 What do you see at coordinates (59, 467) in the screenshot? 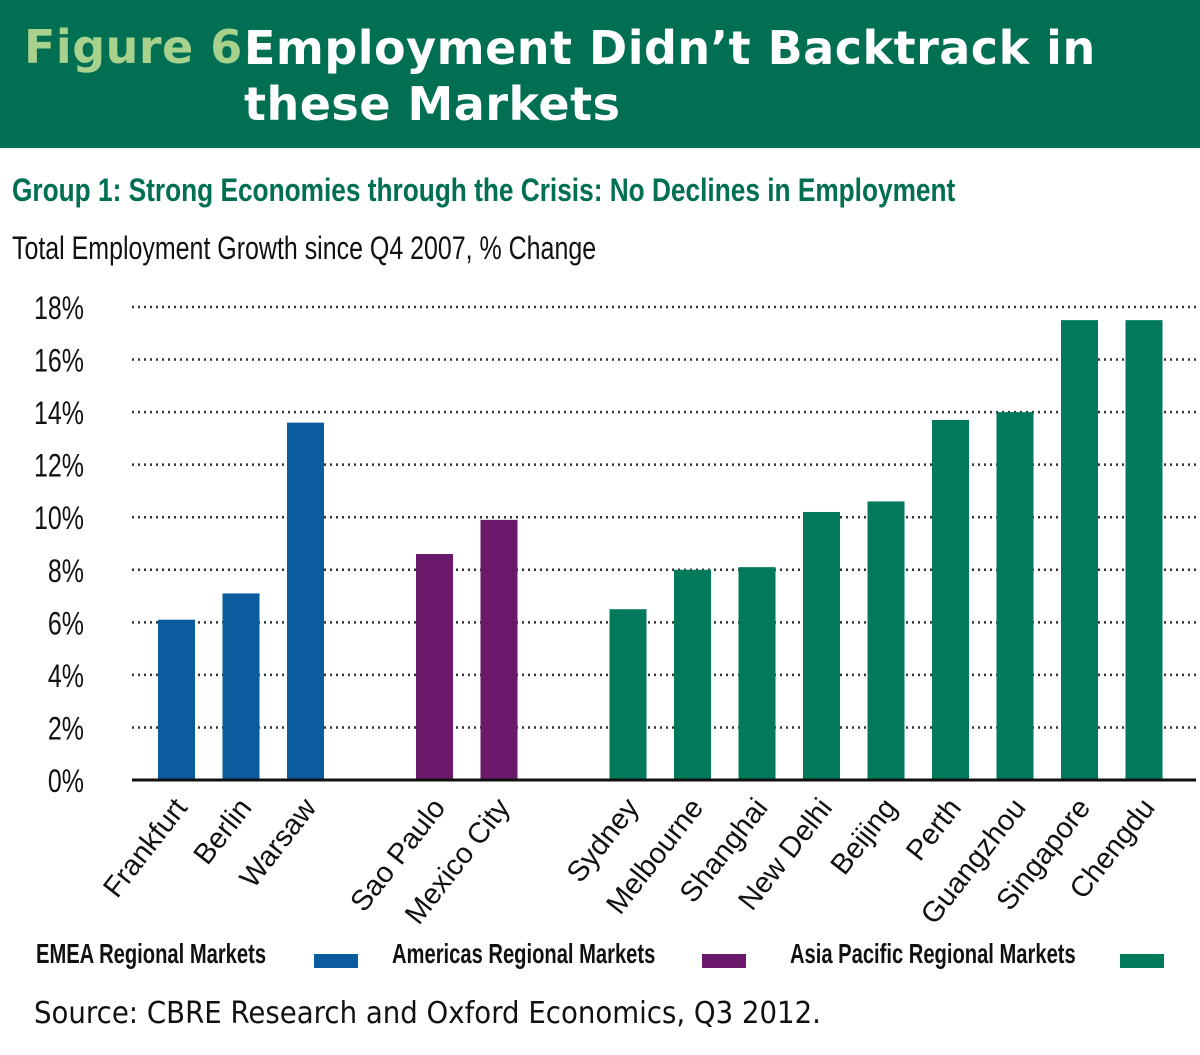
I see `y-tick-label: 12%` at bounding box center [59, 467].